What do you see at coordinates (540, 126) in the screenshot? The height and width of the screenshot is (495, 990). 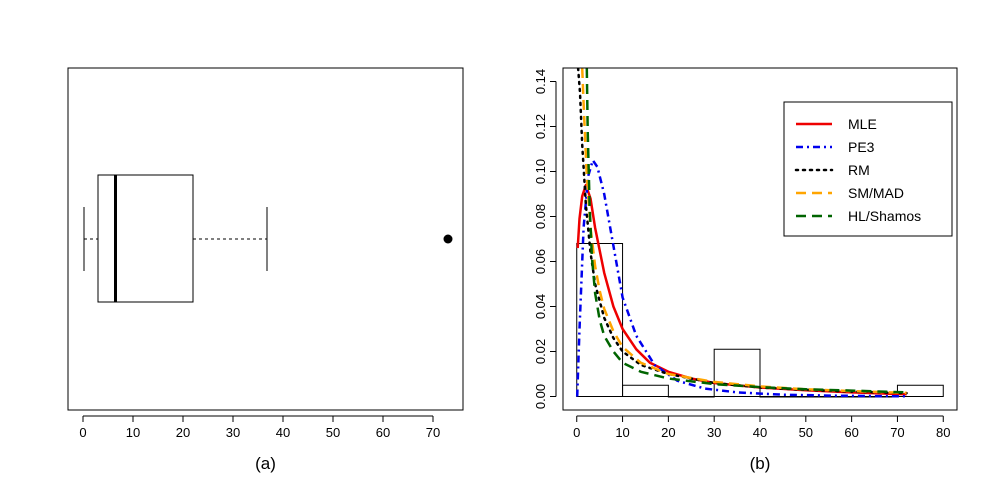 I see `y-tick-label: 0.12` at bounding box center [540, 126].